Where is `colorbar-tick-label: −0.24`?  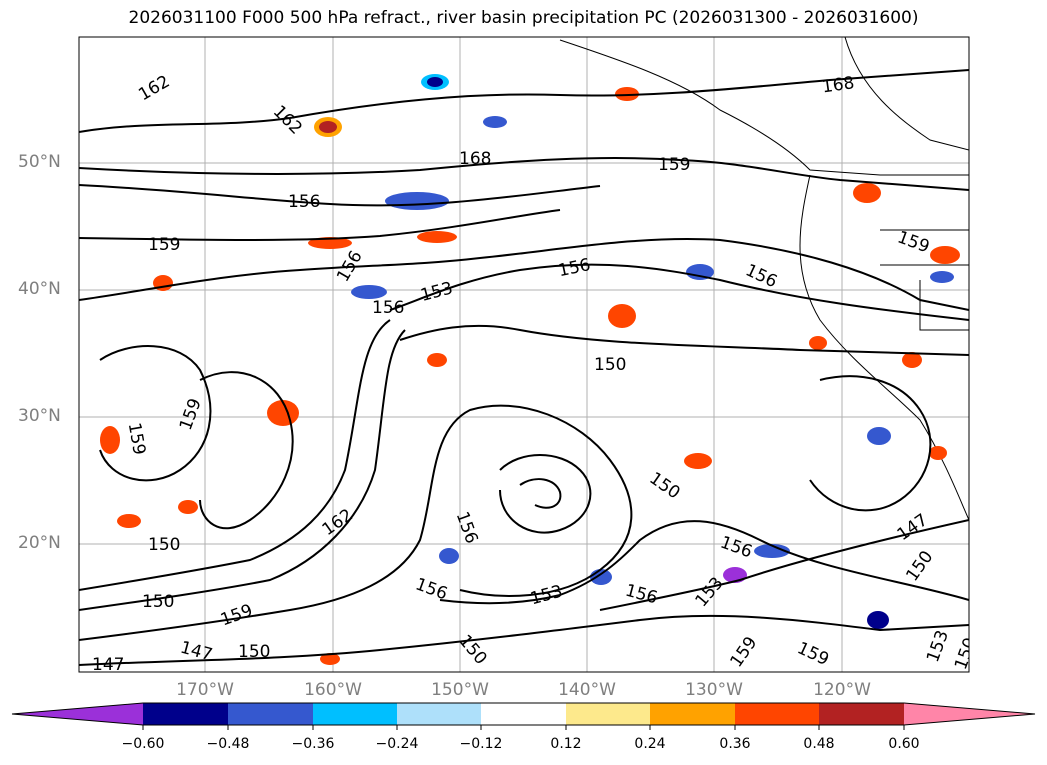 colorbar-tick-label: −0.24 is located at coordinates (397, 744).